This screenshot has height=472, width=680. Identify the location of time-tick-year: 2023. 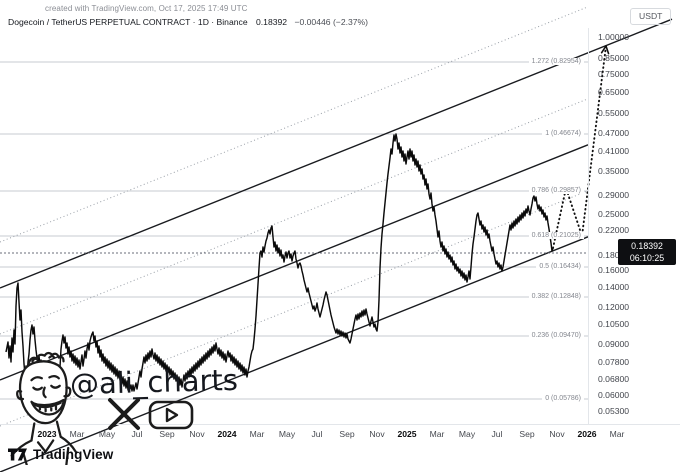
(47, 434).